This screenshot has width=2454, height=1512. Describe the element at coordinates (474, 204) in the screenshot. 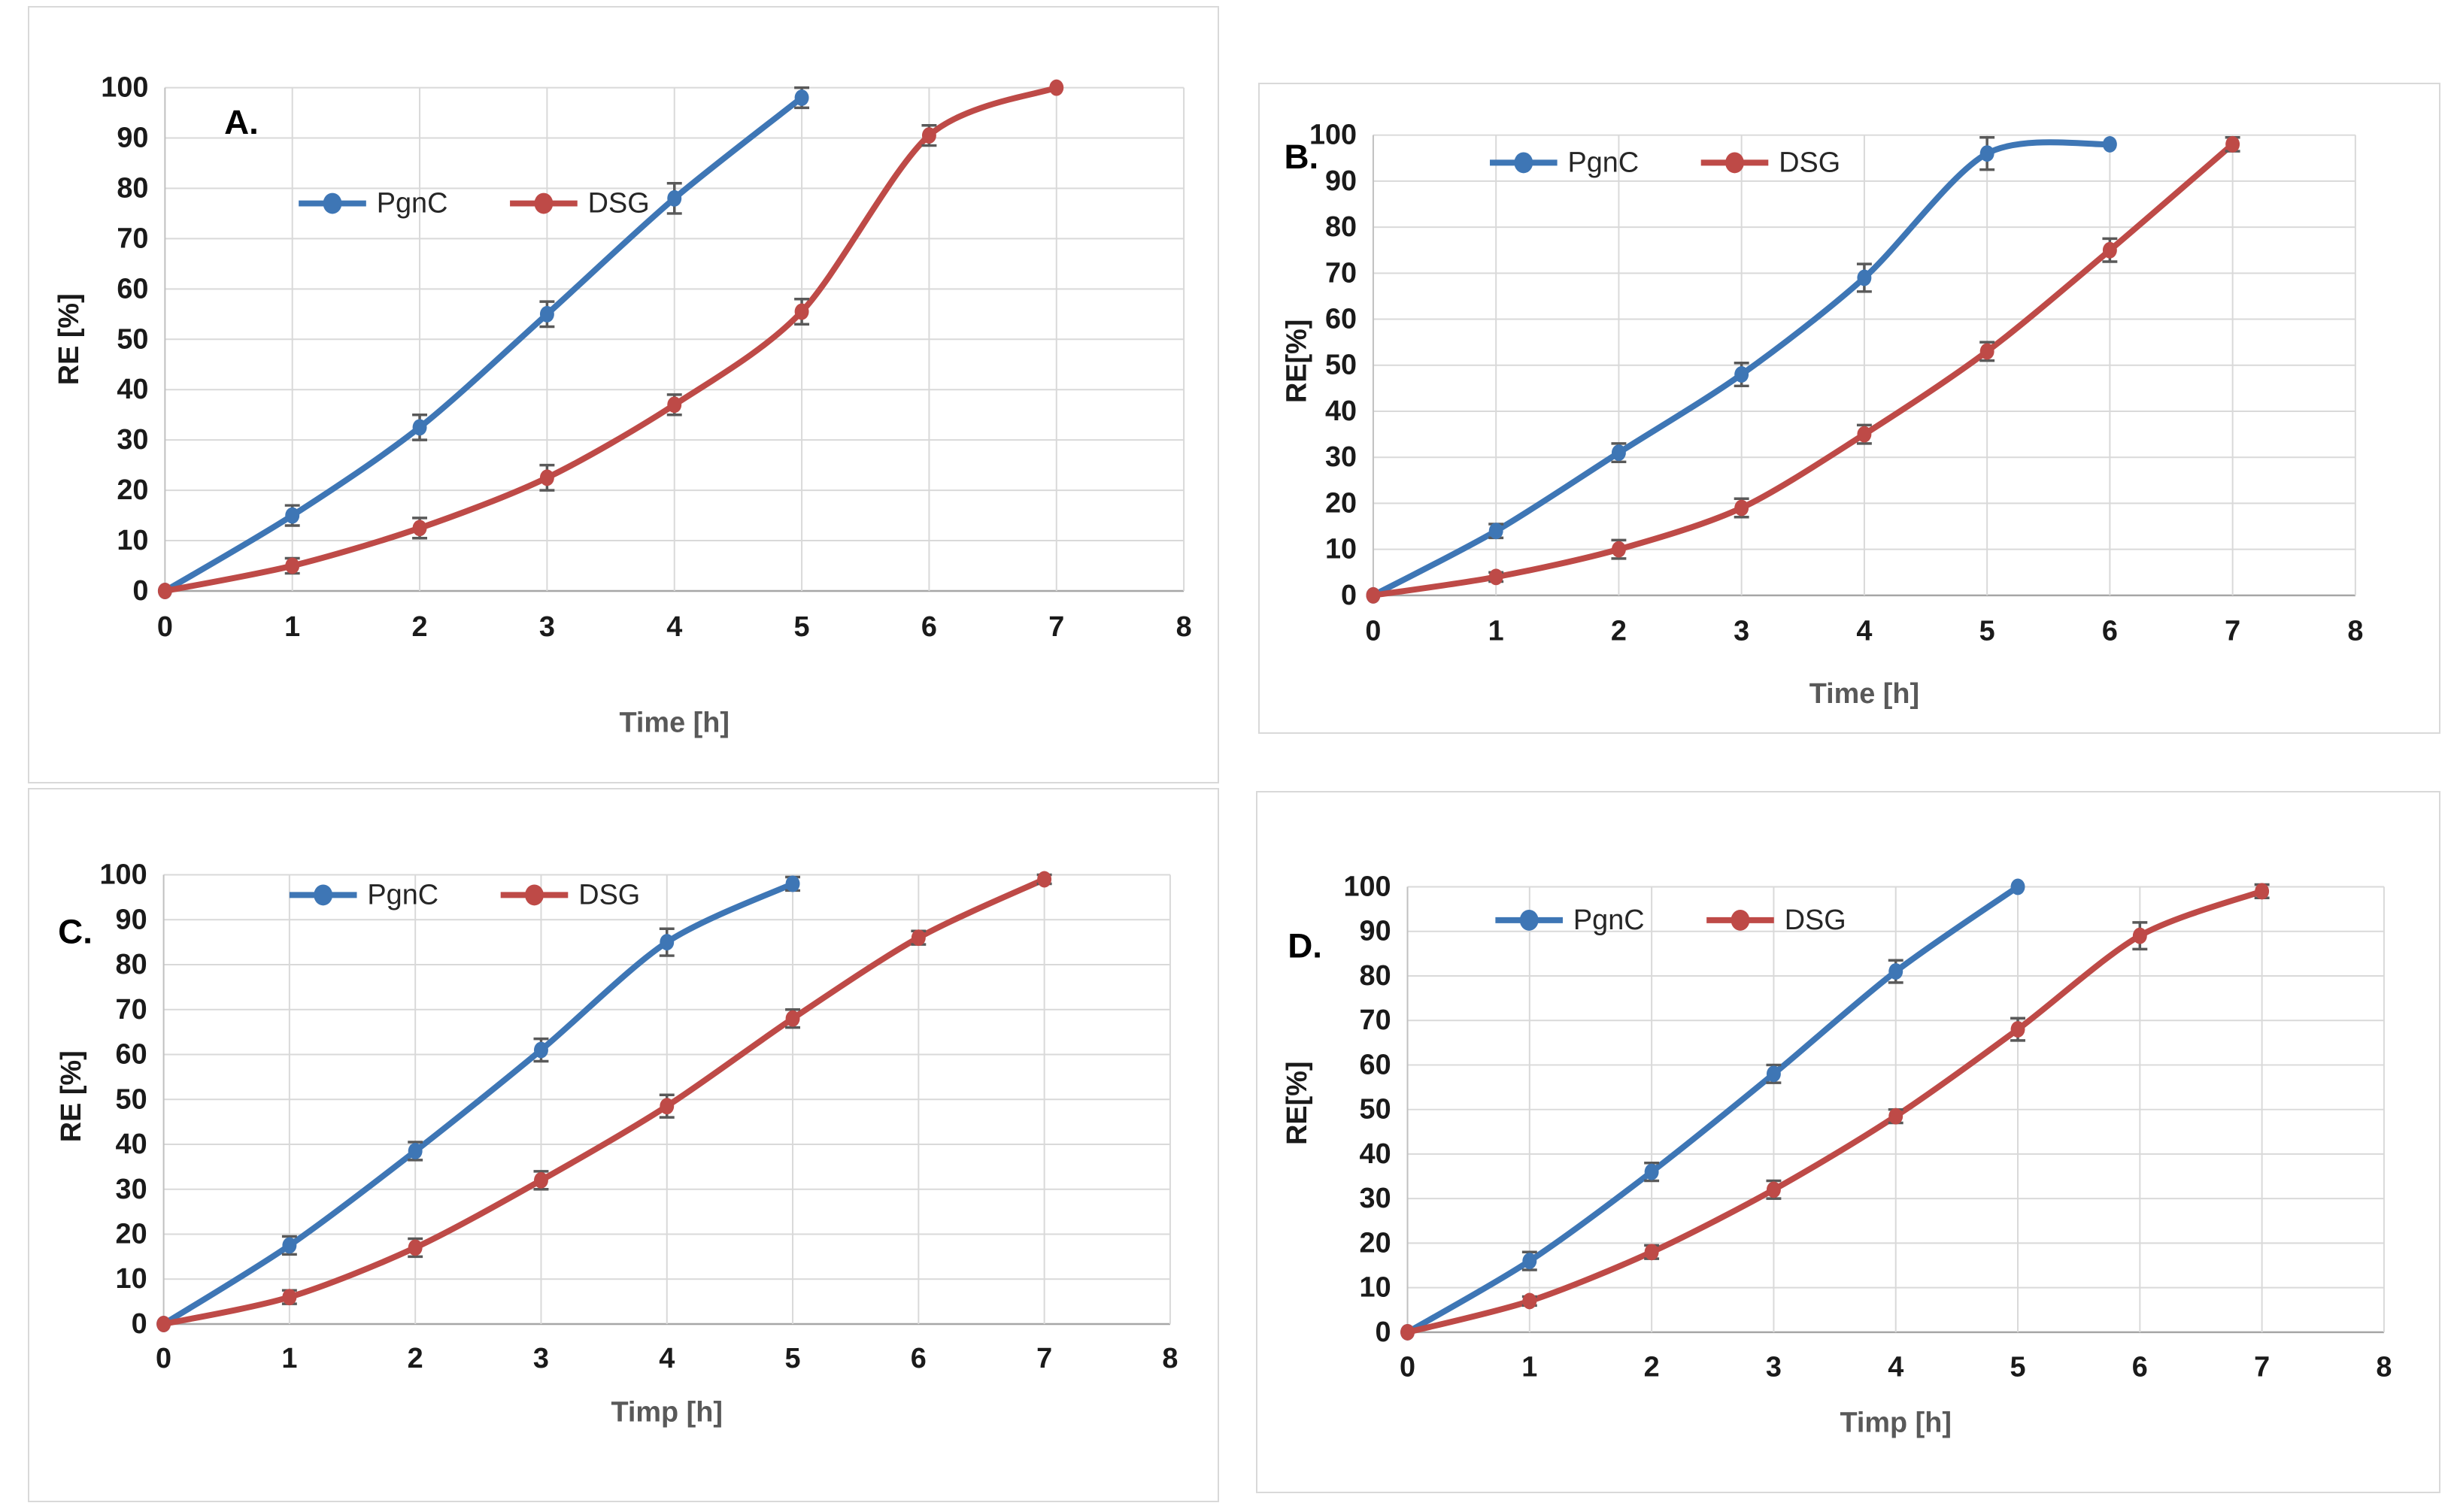

I see `legend-a: PgnC DSG` at that location.